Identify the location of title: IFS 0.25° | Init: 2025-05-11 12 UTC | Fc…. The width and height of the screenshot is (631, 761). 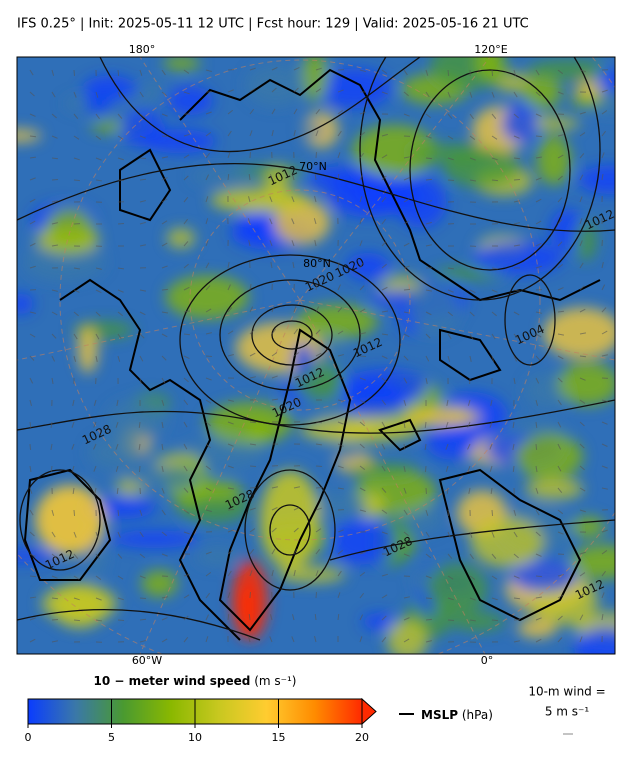
(273, 24).